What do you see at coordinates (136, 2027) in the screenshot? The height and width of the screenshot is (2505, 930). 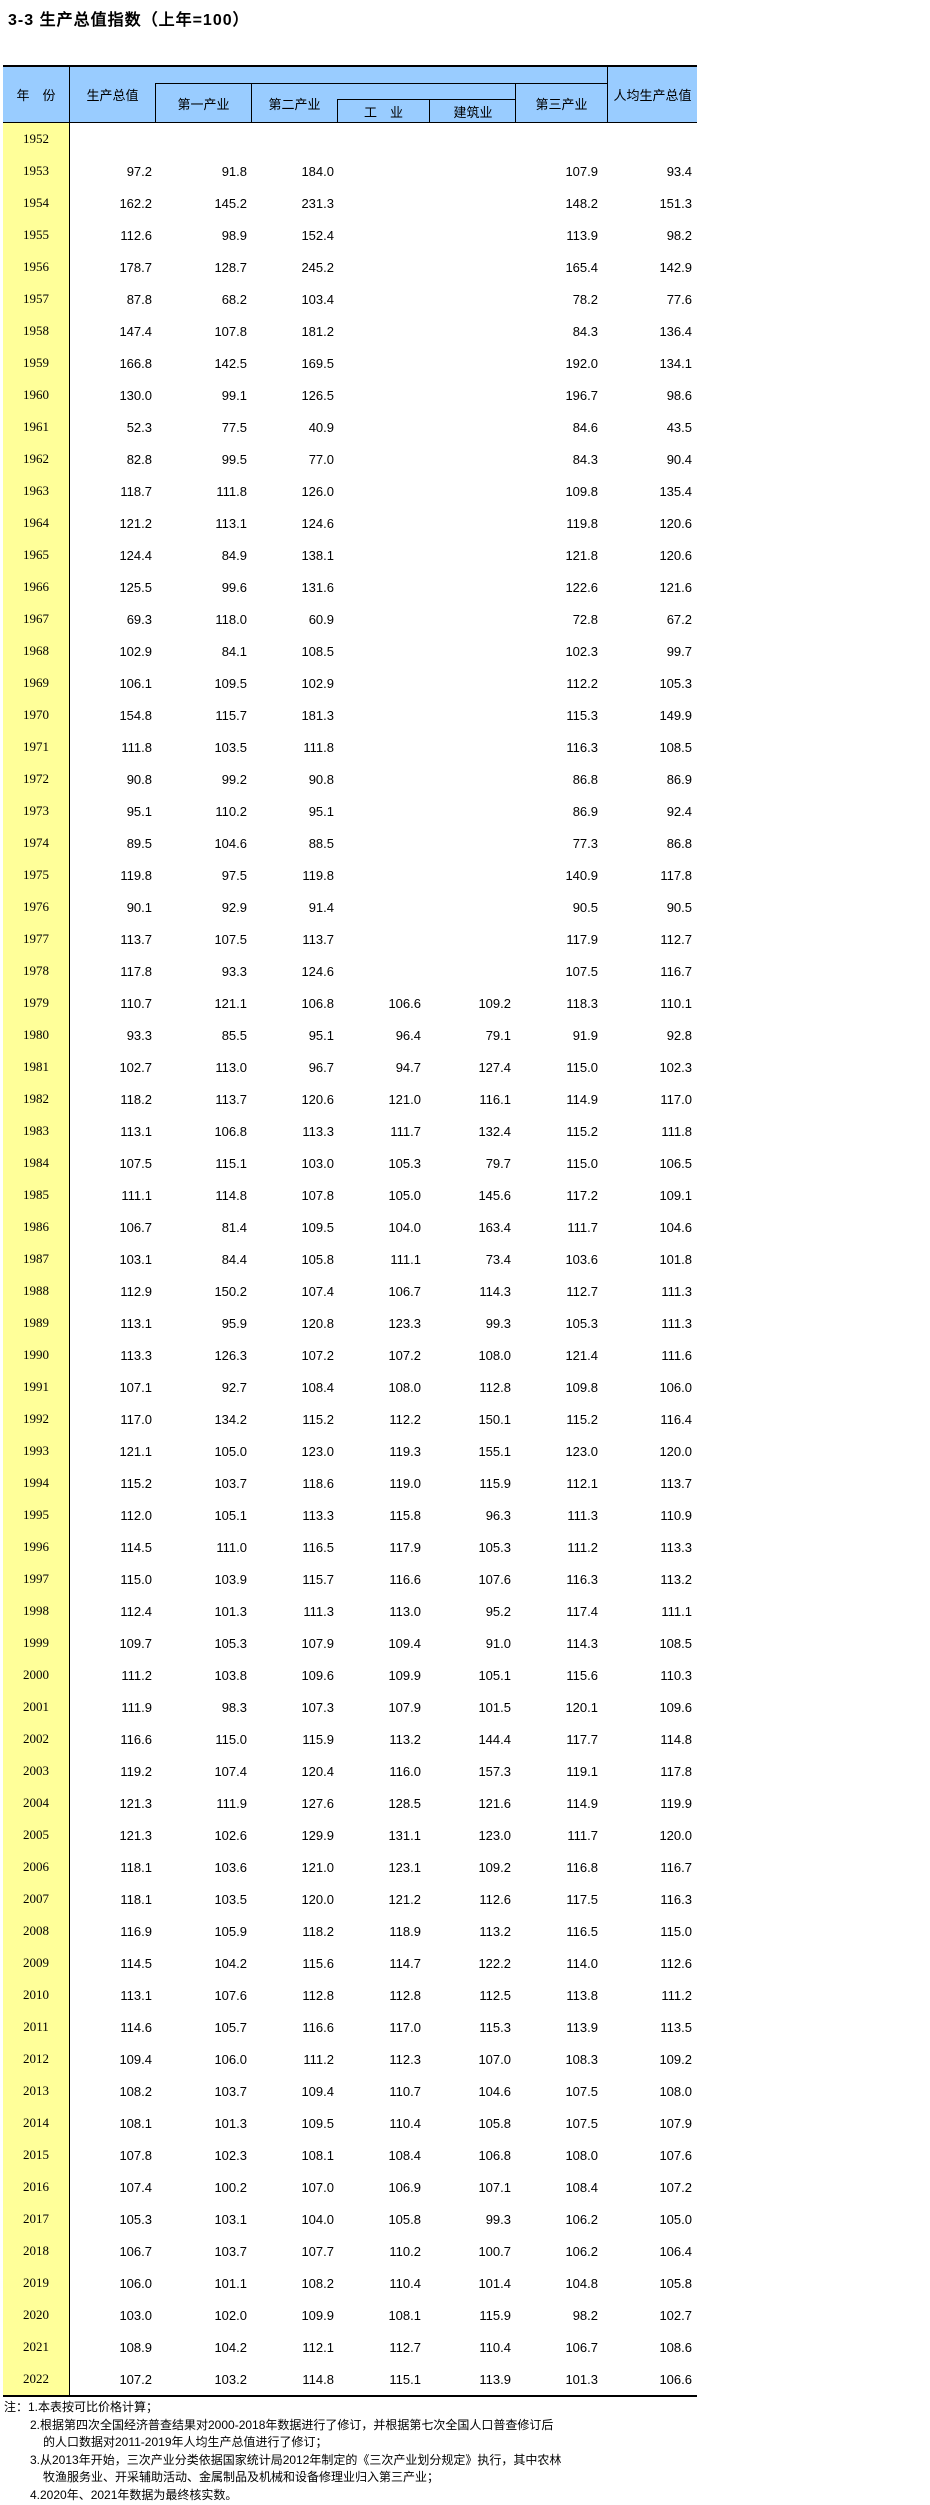 I see `cell-gdp: 114.6` at bounding box center [136, 2027].